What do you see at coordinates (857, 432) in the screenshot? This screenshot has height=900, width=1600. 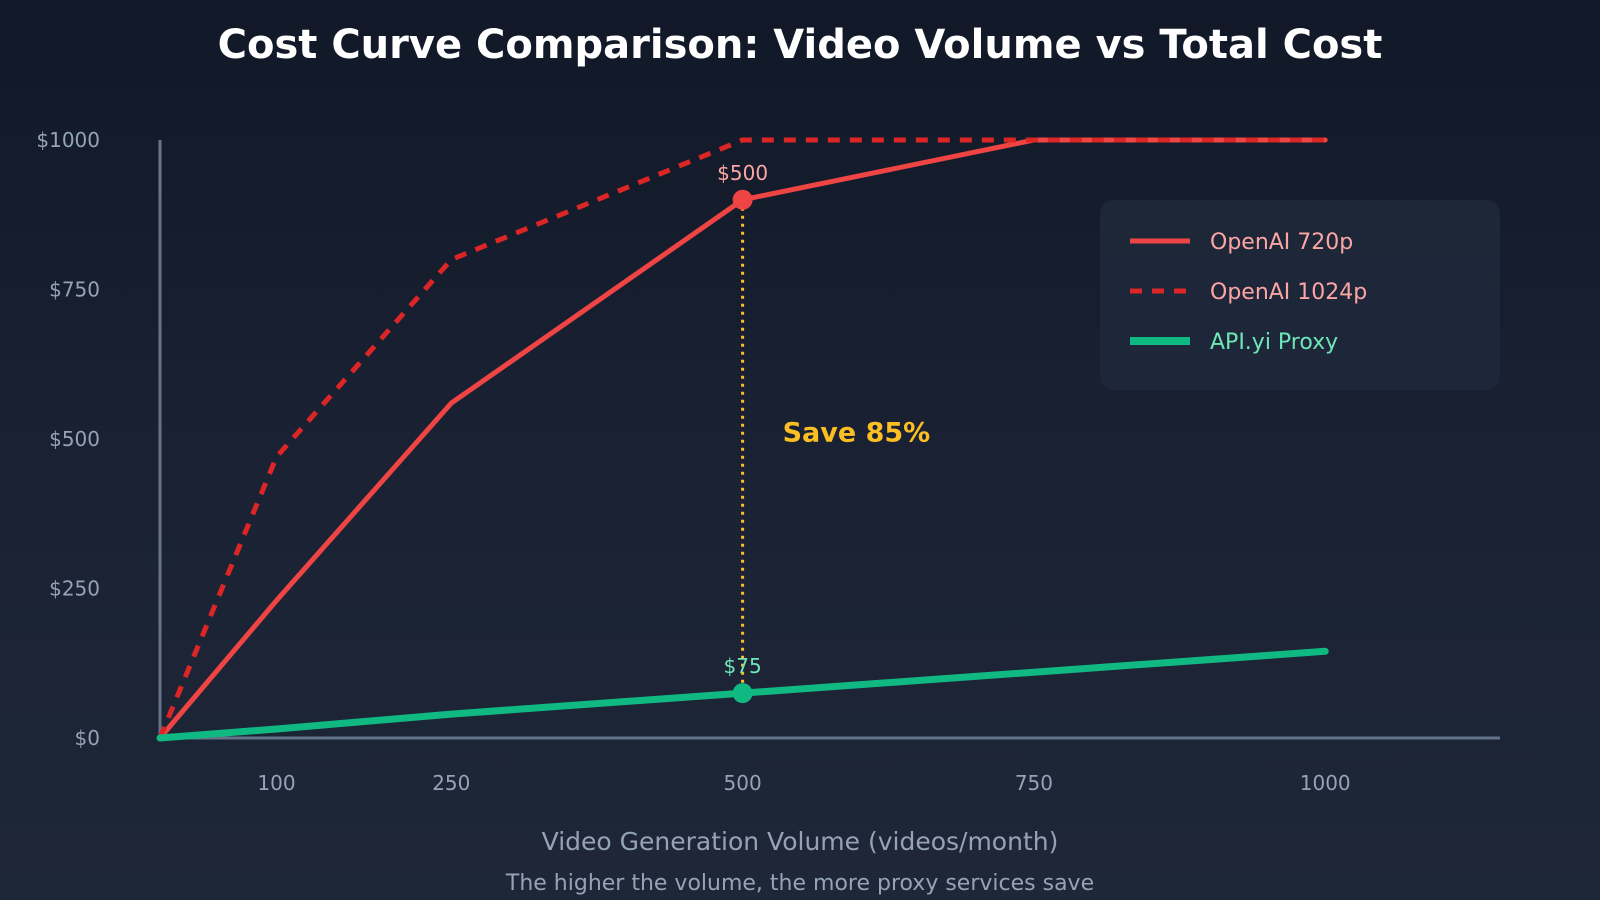 I see `savings-callout: Save 85%` at bounding box center [857, 432].